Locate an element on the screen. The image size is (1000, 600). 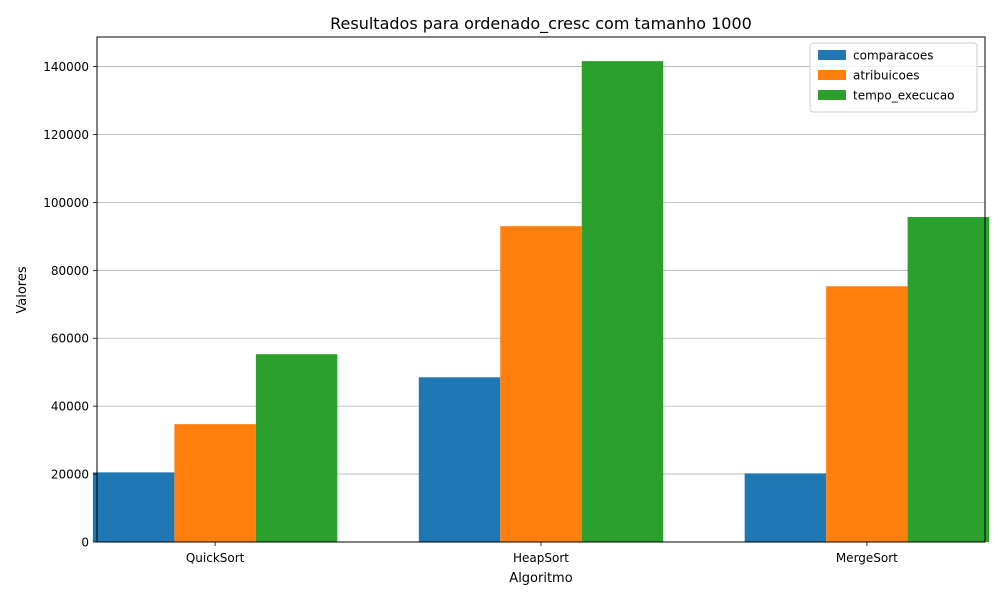
y-tick-label: 0 is located at coordinates (85, 543).